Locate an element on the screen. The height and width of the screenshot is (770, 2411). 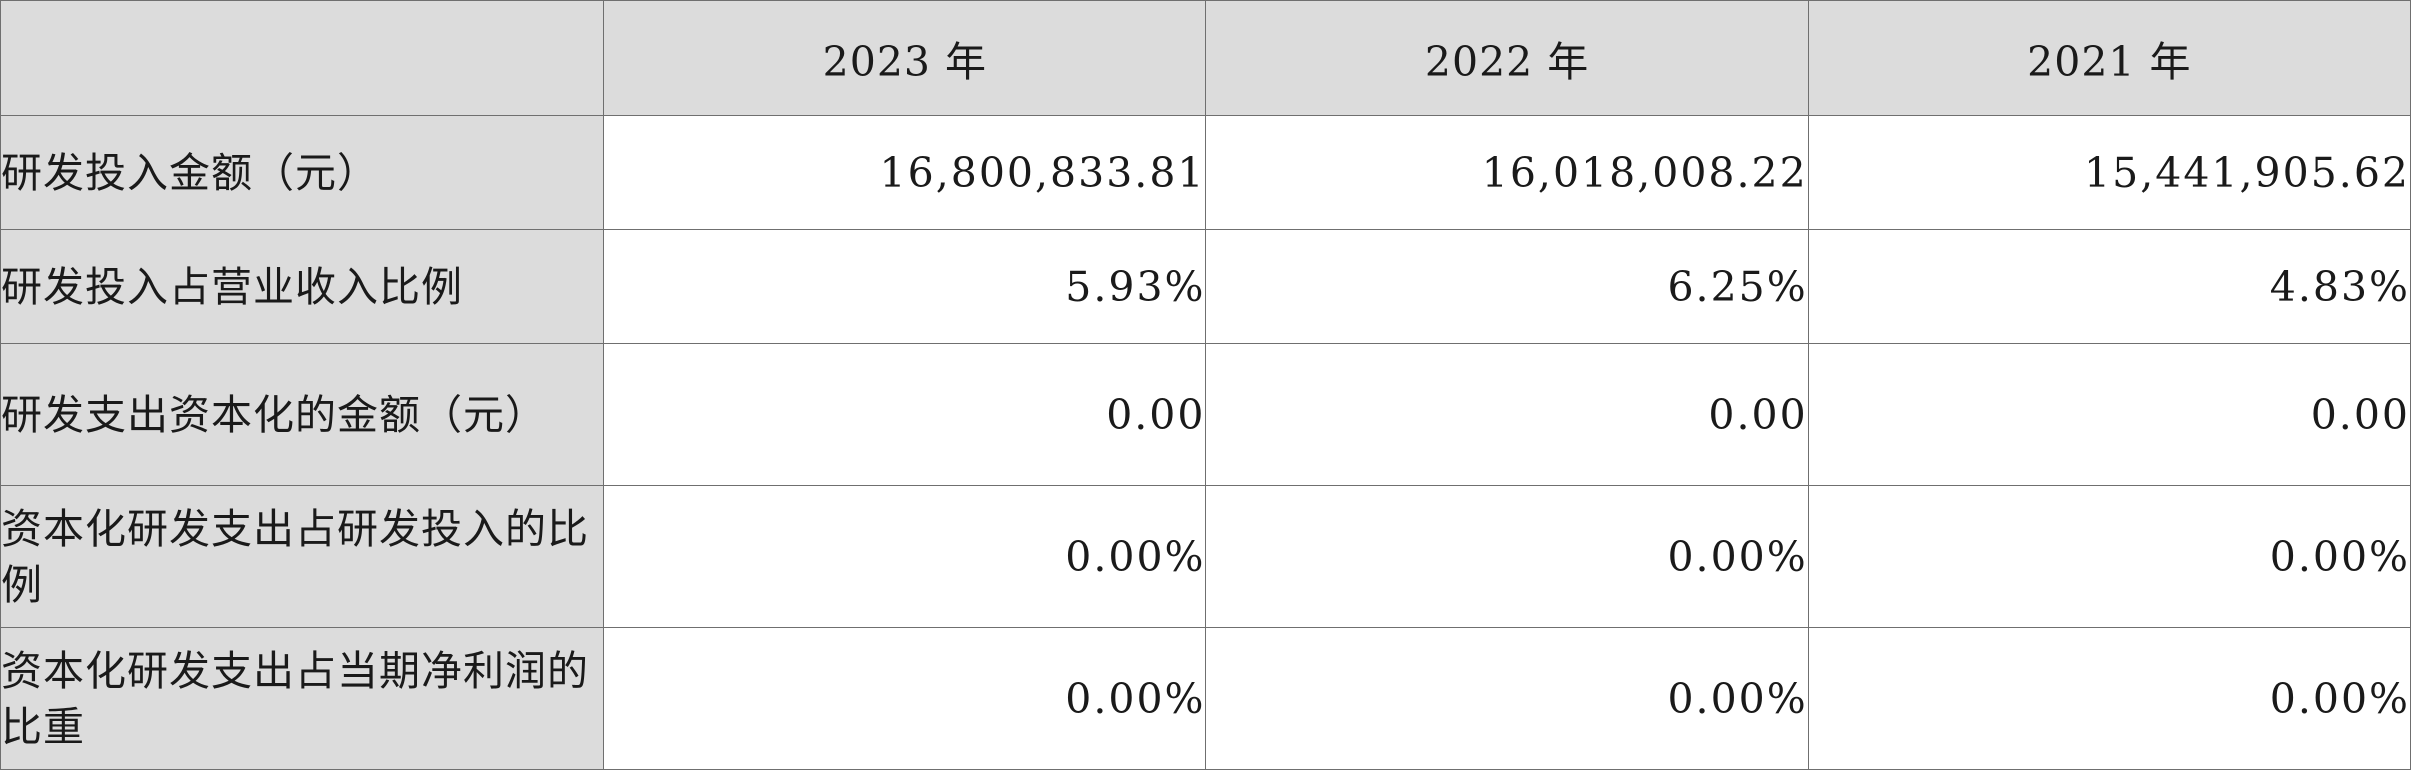
corner-cell is located at coordinates (302, 58).